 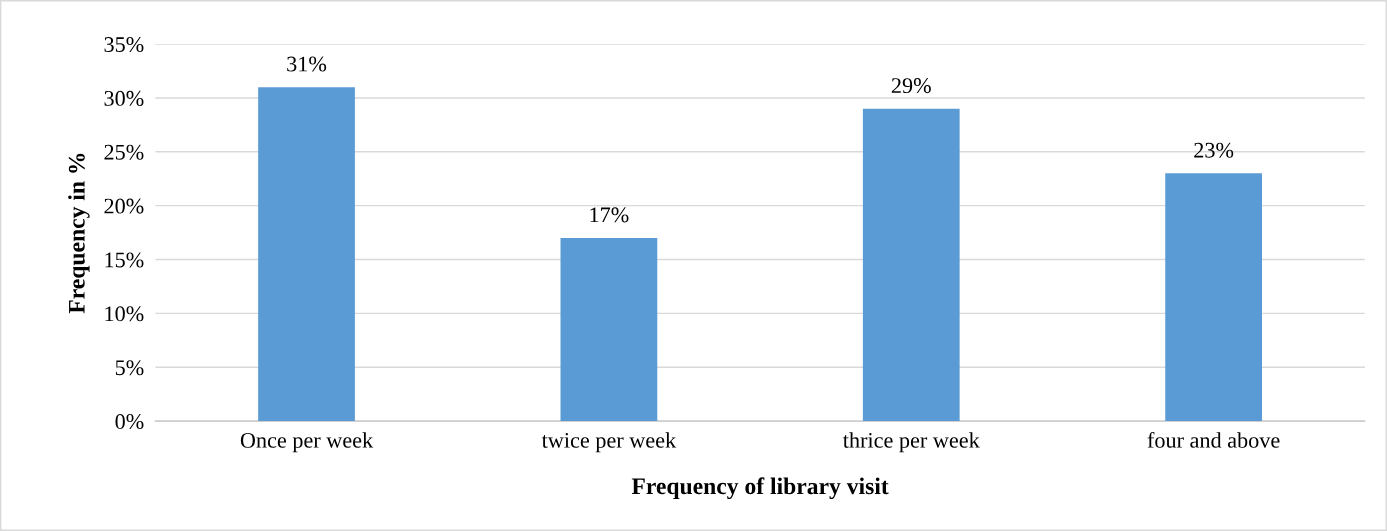 What do you see at coordinates (124, 314) in the screenshot?
I see `y-tick-label: 10%` at bounding box center [124, 314].